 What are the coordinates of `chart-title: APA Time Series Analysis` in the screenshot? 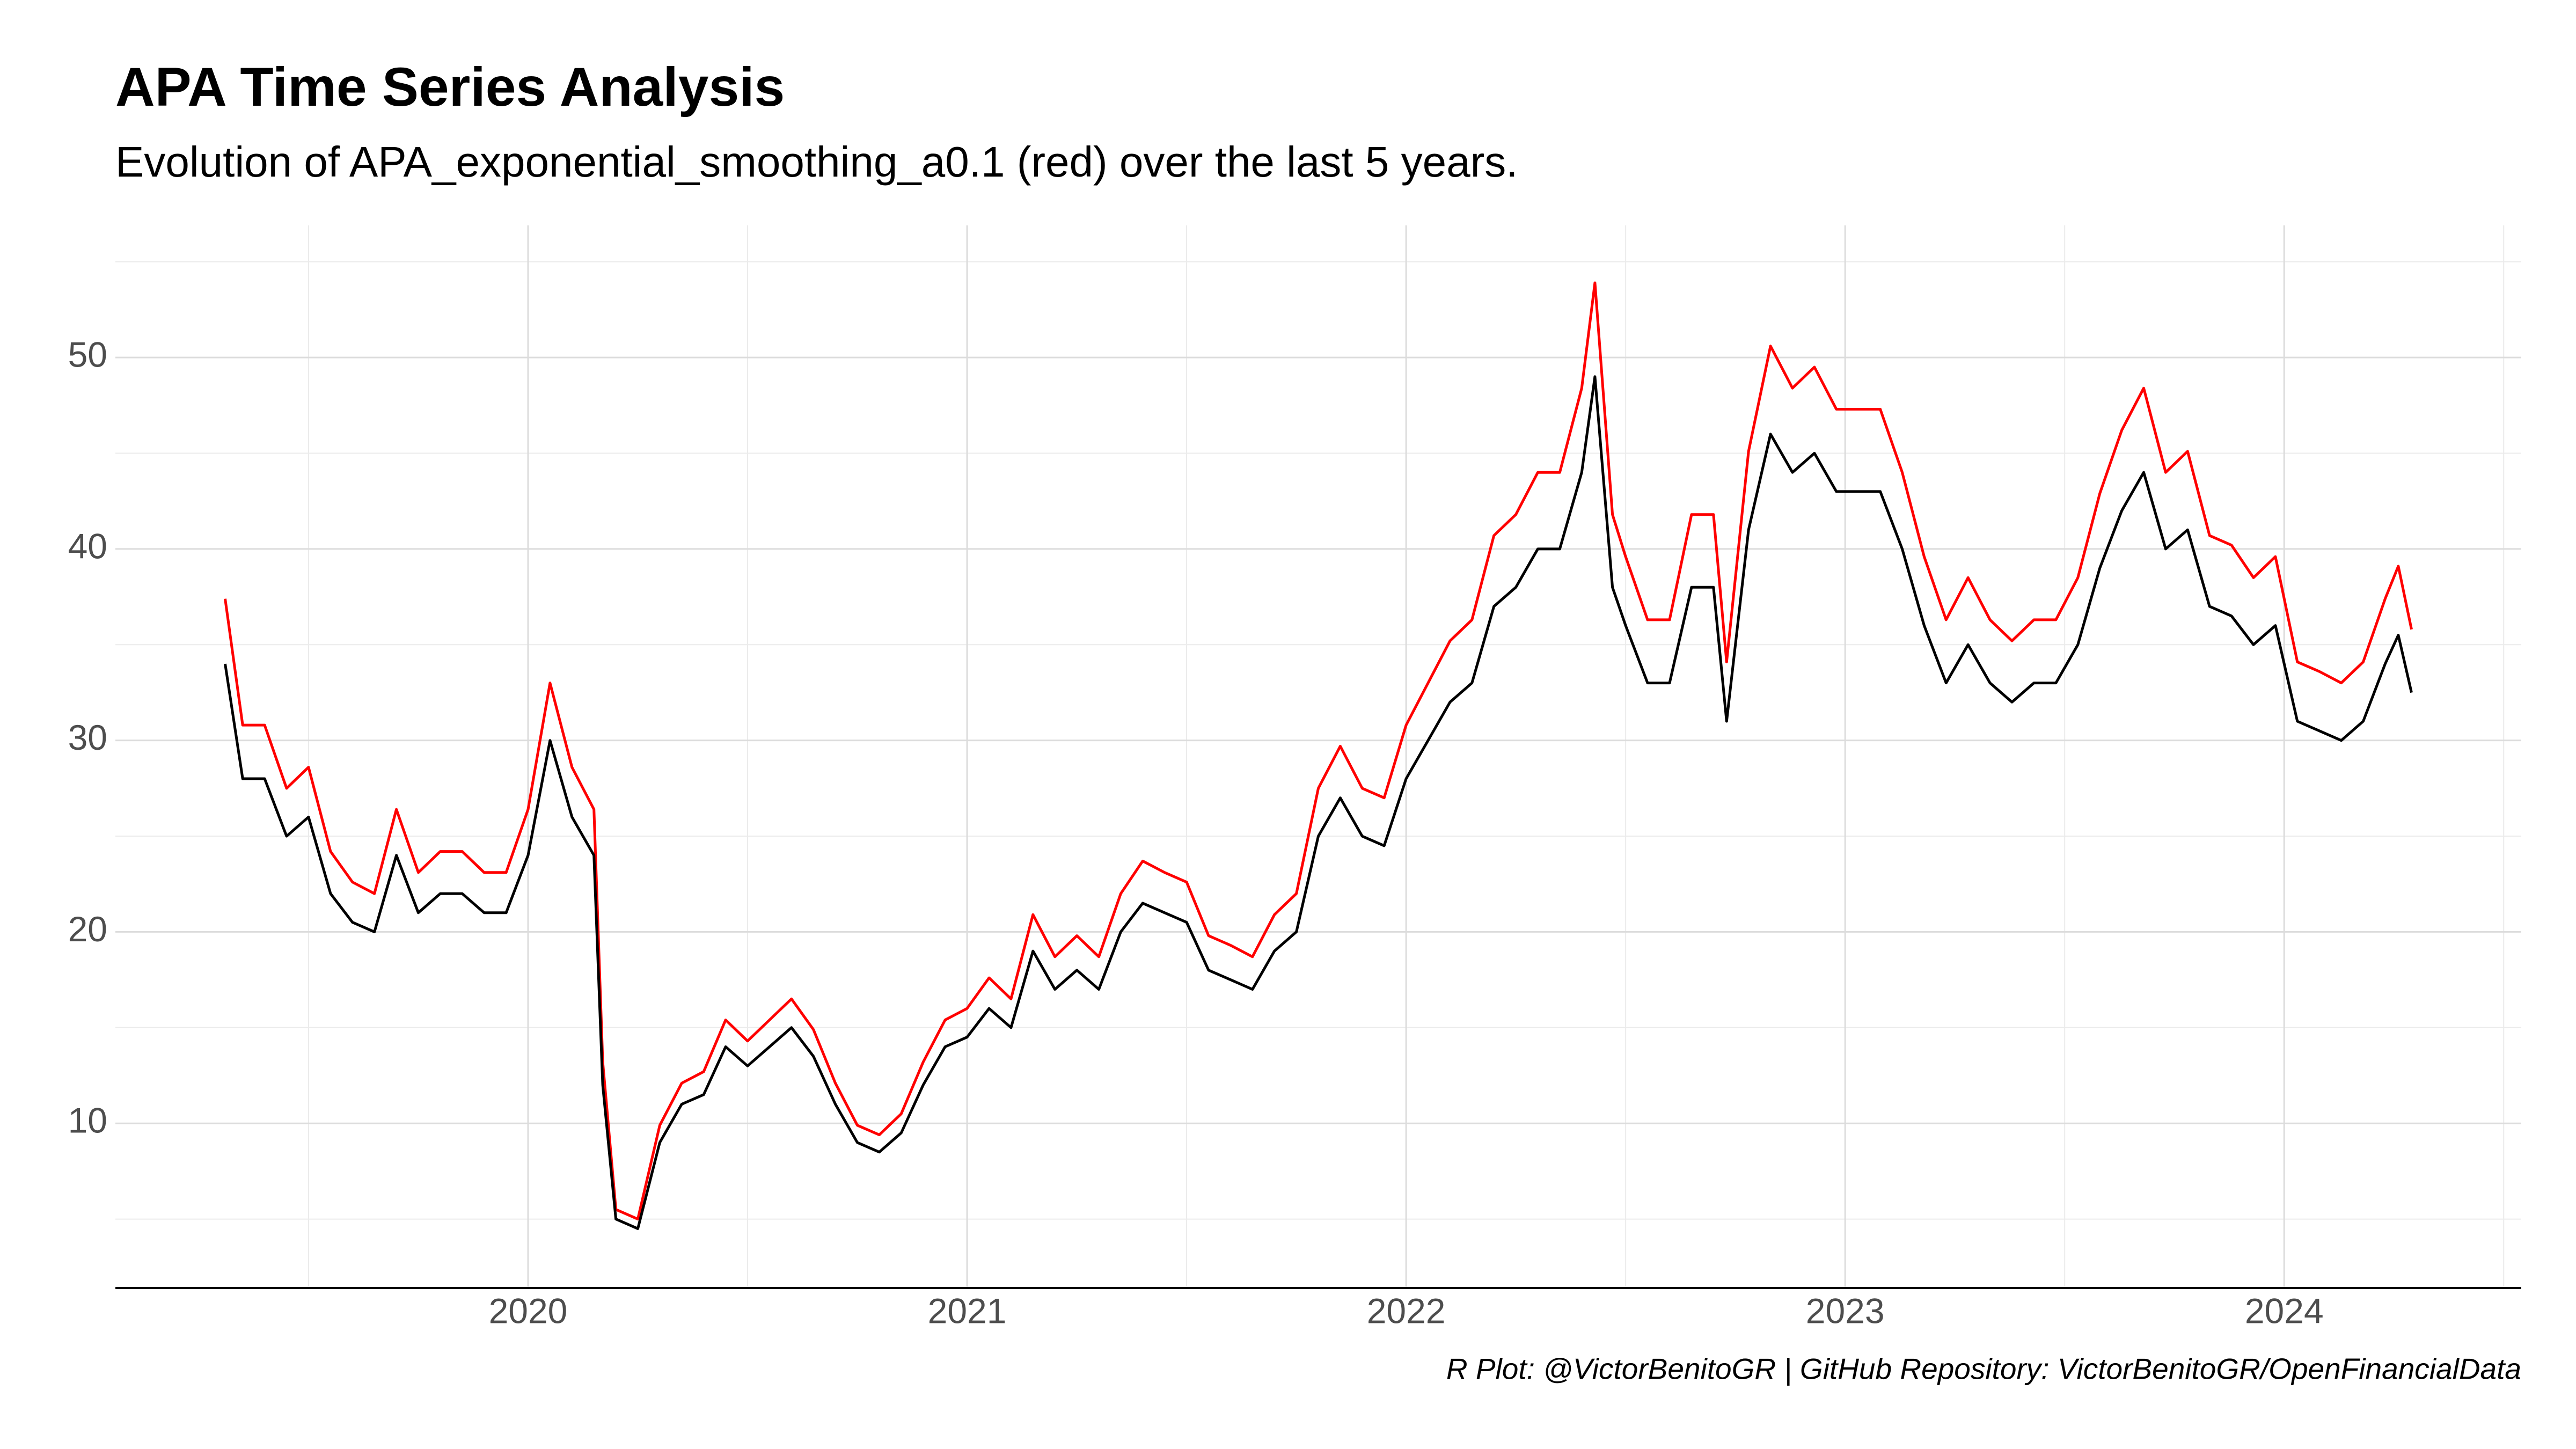 It's located at (450, 87).